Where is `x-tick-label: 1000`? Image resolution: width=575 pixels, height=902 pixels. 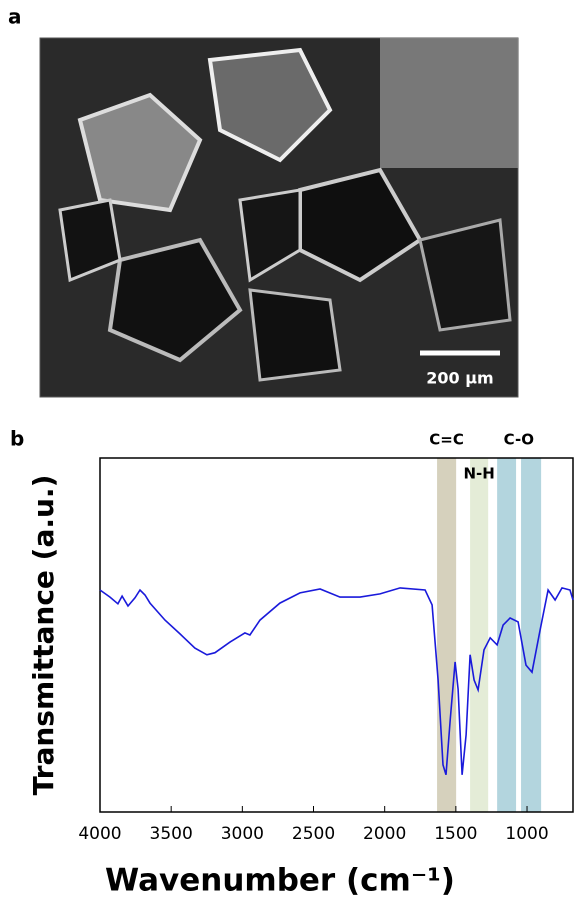 x-tick-label: 1000 is located at coordinates (526, 834).